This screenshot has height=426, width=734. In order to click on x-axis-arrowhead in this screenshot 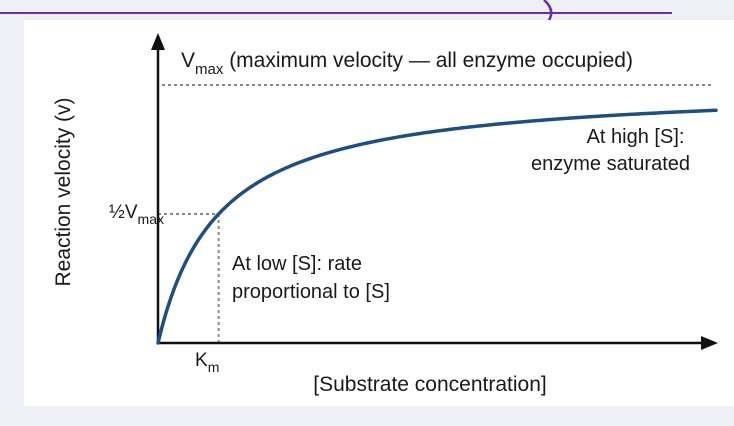, I will do `click(709, 343)`.